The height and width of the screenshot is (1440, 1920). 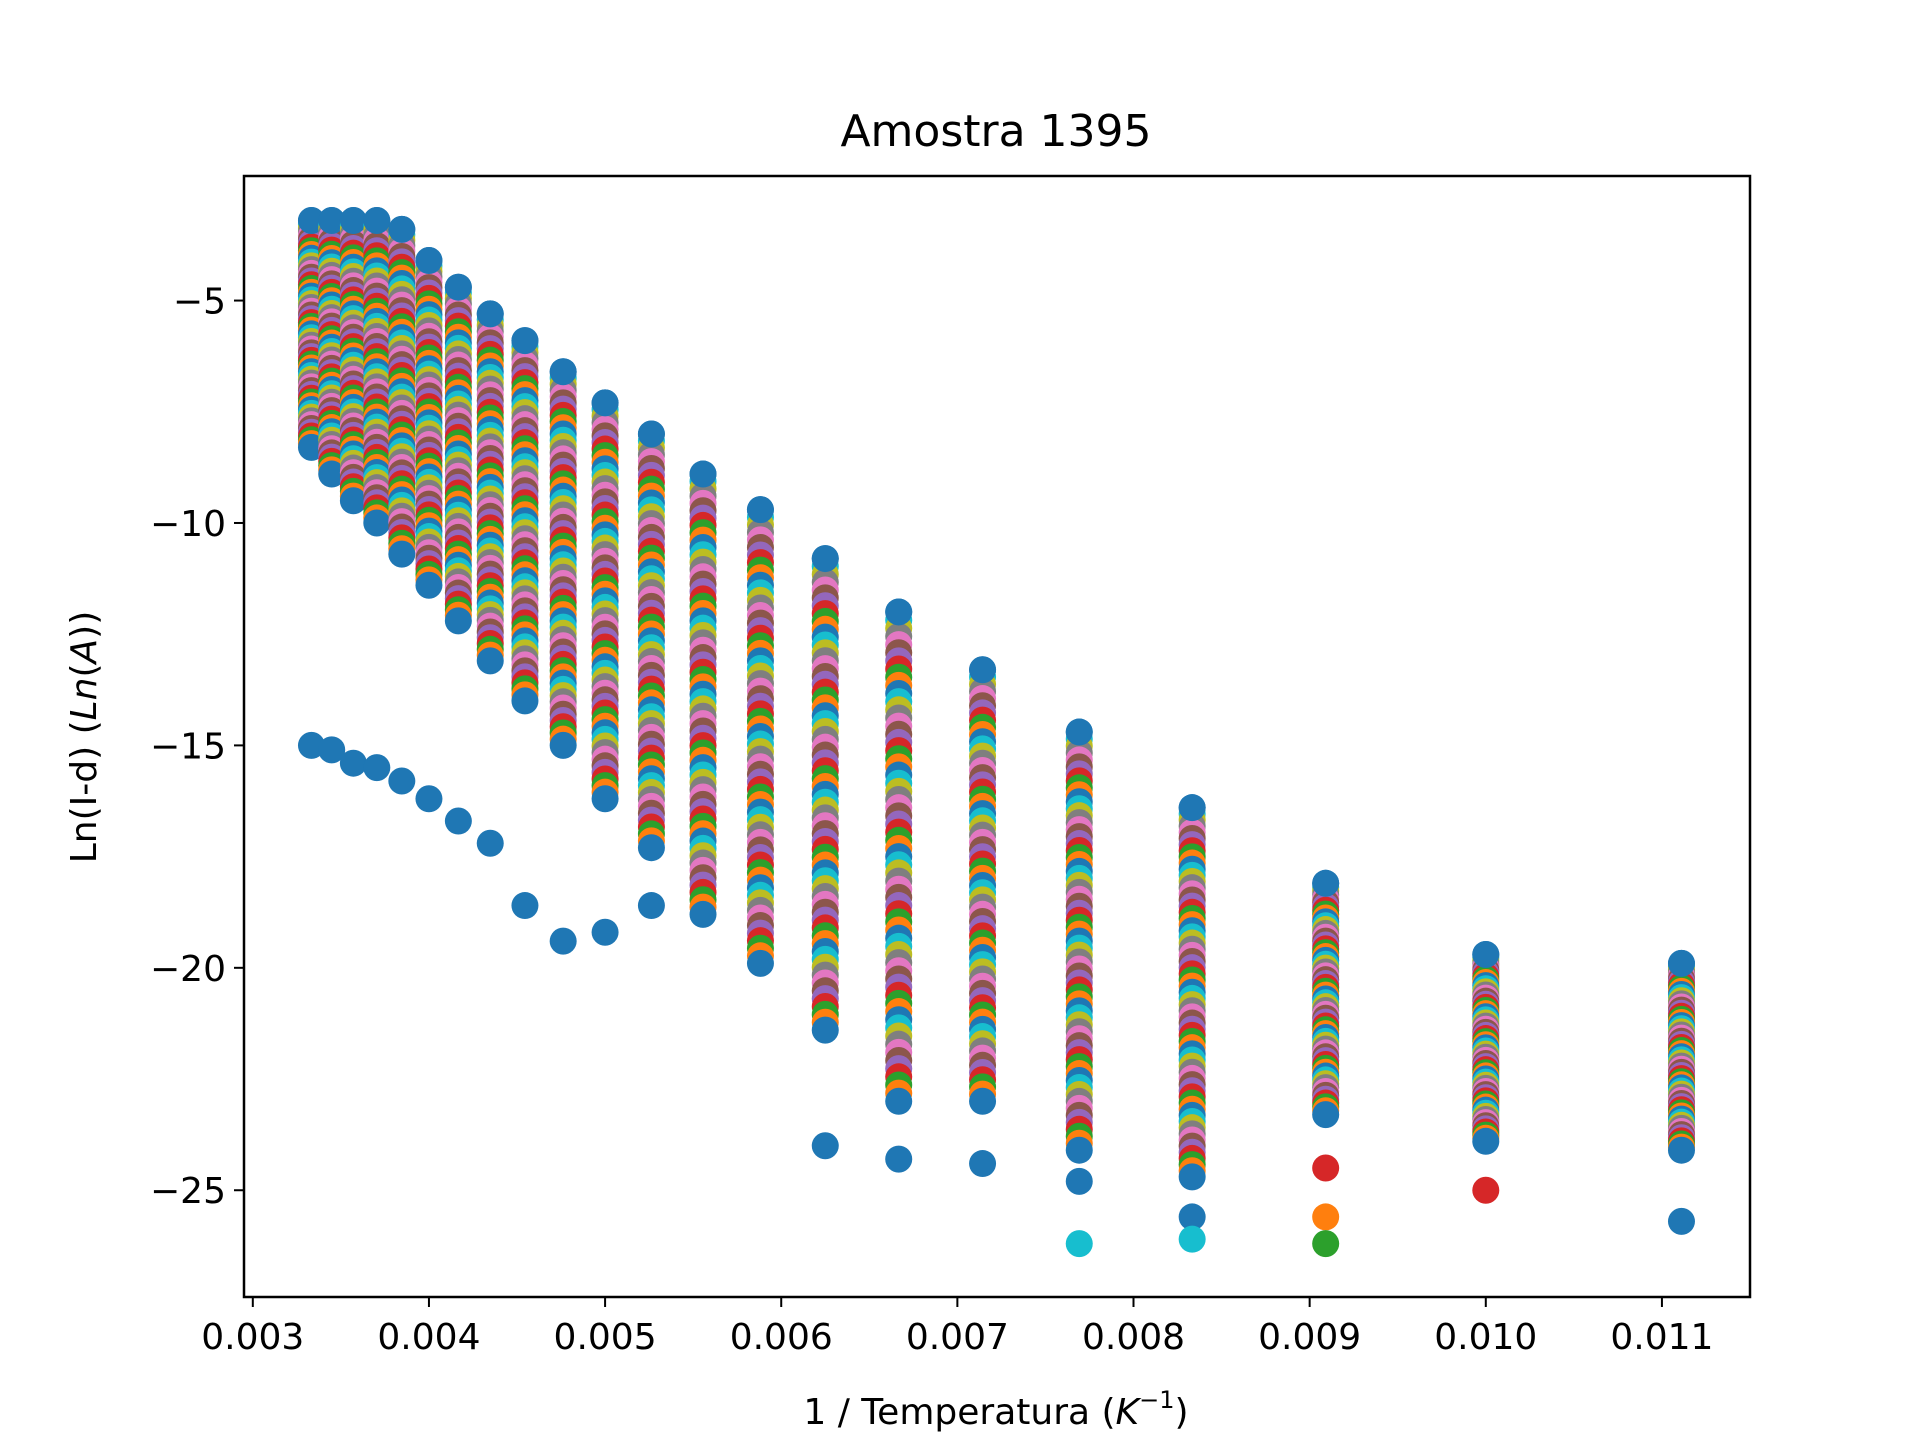 I want to click on x-tick-label: 0.008, so click(x=1133, y=1337).